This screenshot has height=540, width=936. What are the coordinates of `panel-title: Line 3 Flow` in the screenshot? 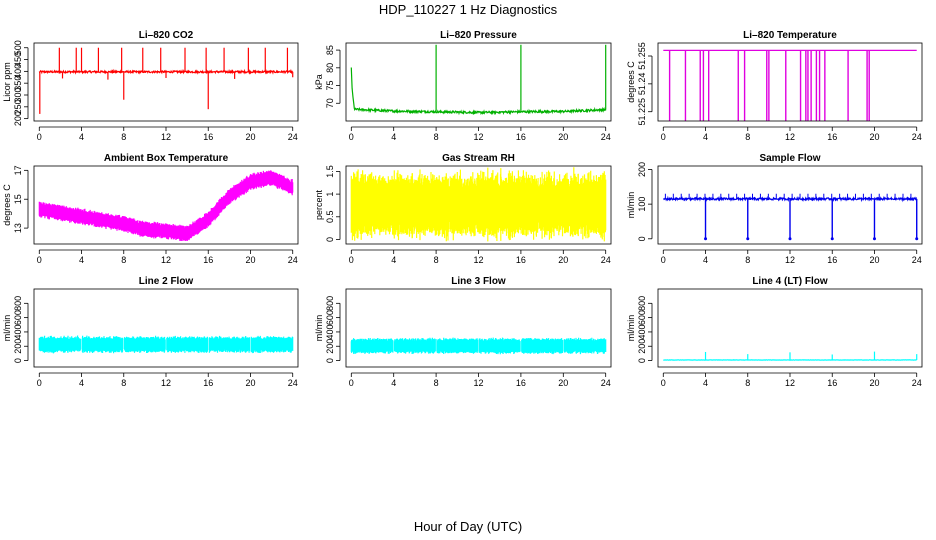 It's located at (478, 281).